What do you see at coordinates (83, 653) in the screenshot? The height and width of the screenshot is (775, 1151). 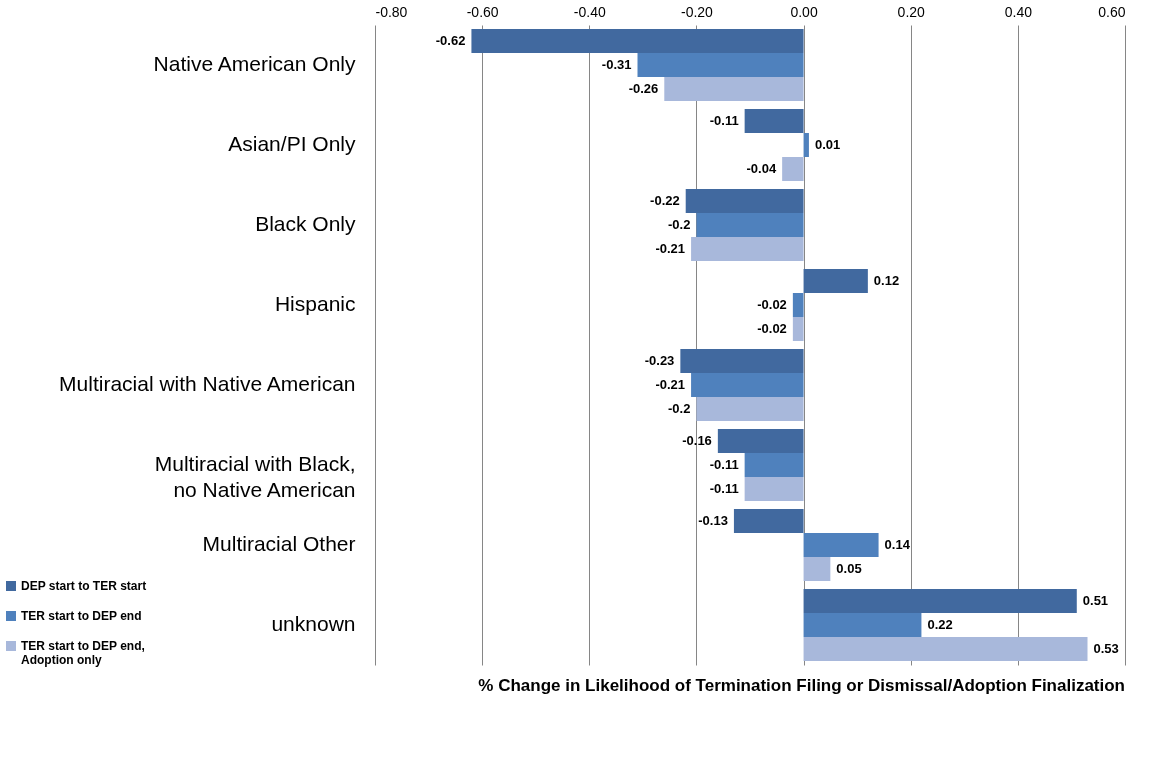 I see `legend-label: TER start to DEP end, Adoption only` at bounding box center [83, 653].